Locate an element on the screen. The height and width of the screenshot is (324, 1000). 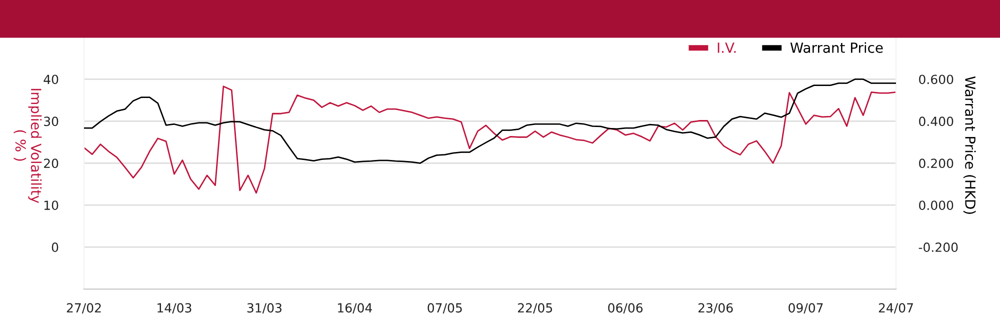
x-tick-label: 06/06 is located at coordinates (625, 308).